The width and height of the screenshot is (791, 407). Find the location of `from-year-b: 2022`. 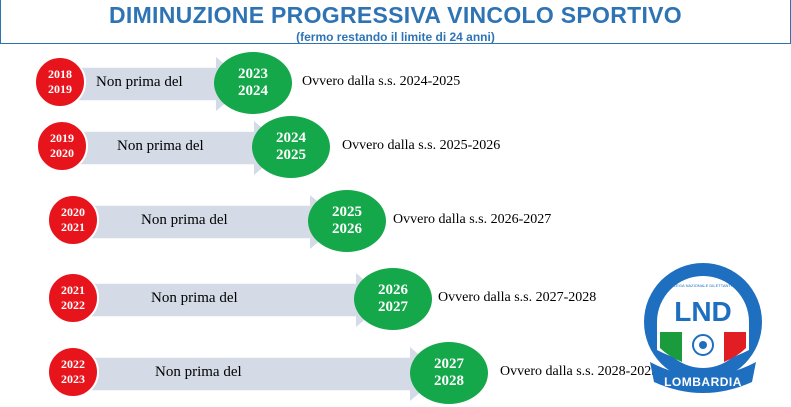

from-year-b: 2022 is located at coordinates (73, 305).